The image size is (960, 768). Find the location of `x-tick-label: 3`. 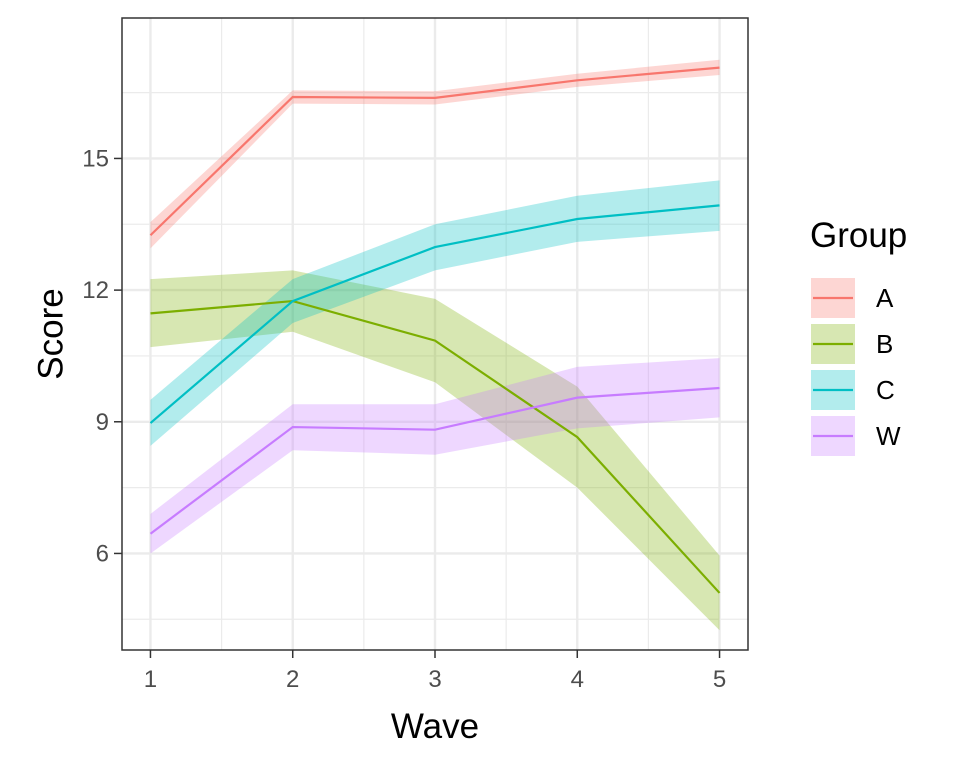

x-tick-label: 3 is located at coordinates (434, 679).